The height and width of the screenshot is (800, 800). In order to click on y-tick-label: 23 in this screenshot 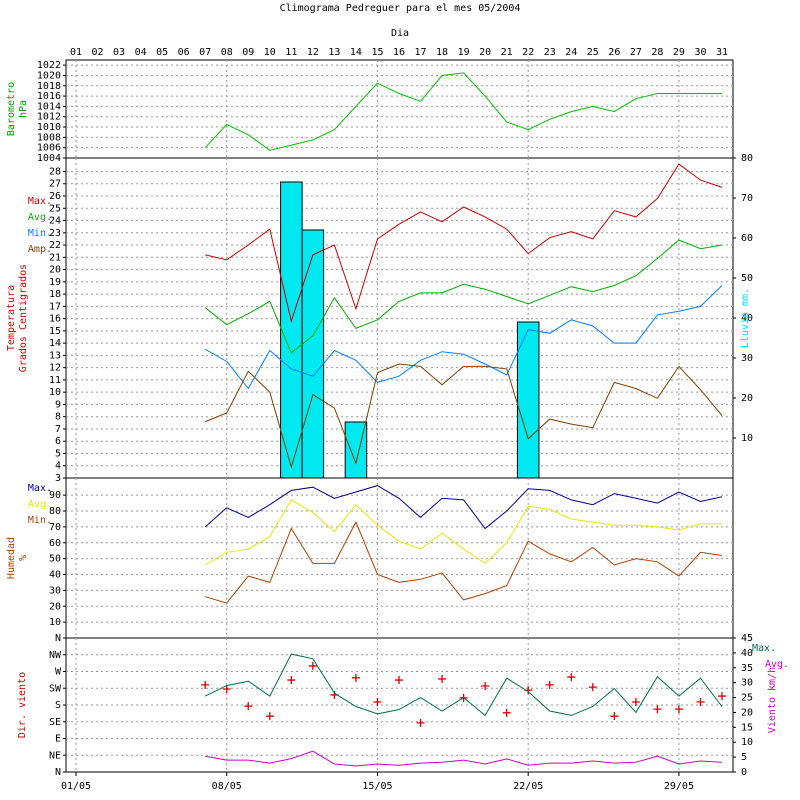, I will do `click(55, 233)`.